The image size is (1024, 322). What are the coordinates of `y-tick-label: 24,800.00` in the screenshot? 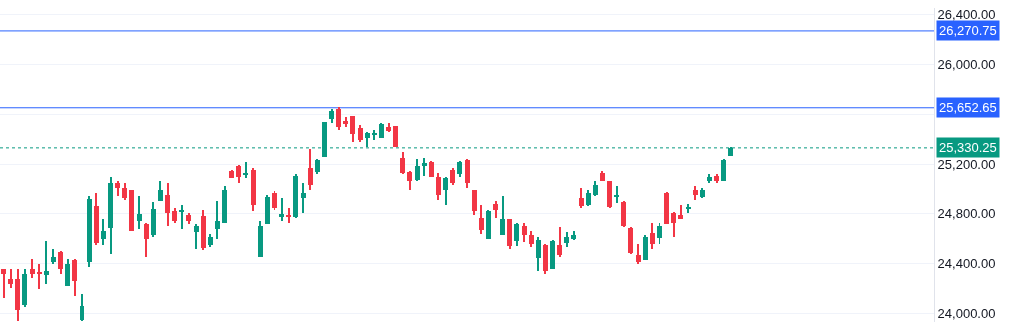 It's located at (966, 214).